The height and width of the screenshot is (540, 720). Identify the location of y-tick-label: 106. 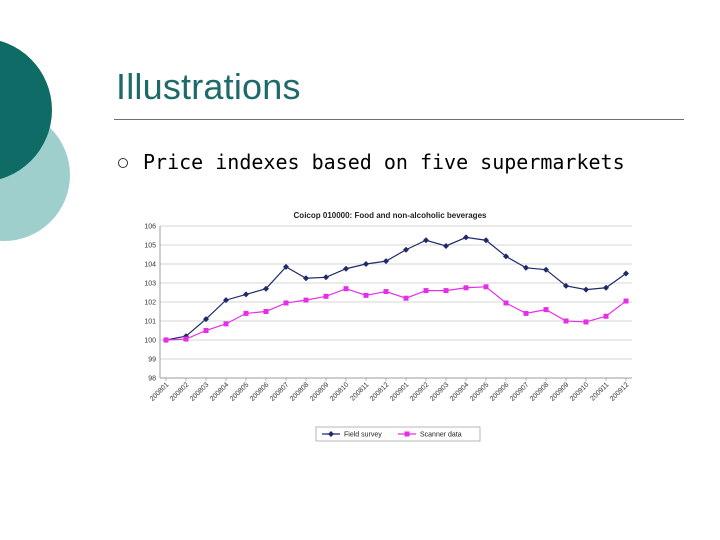
(150, 227).